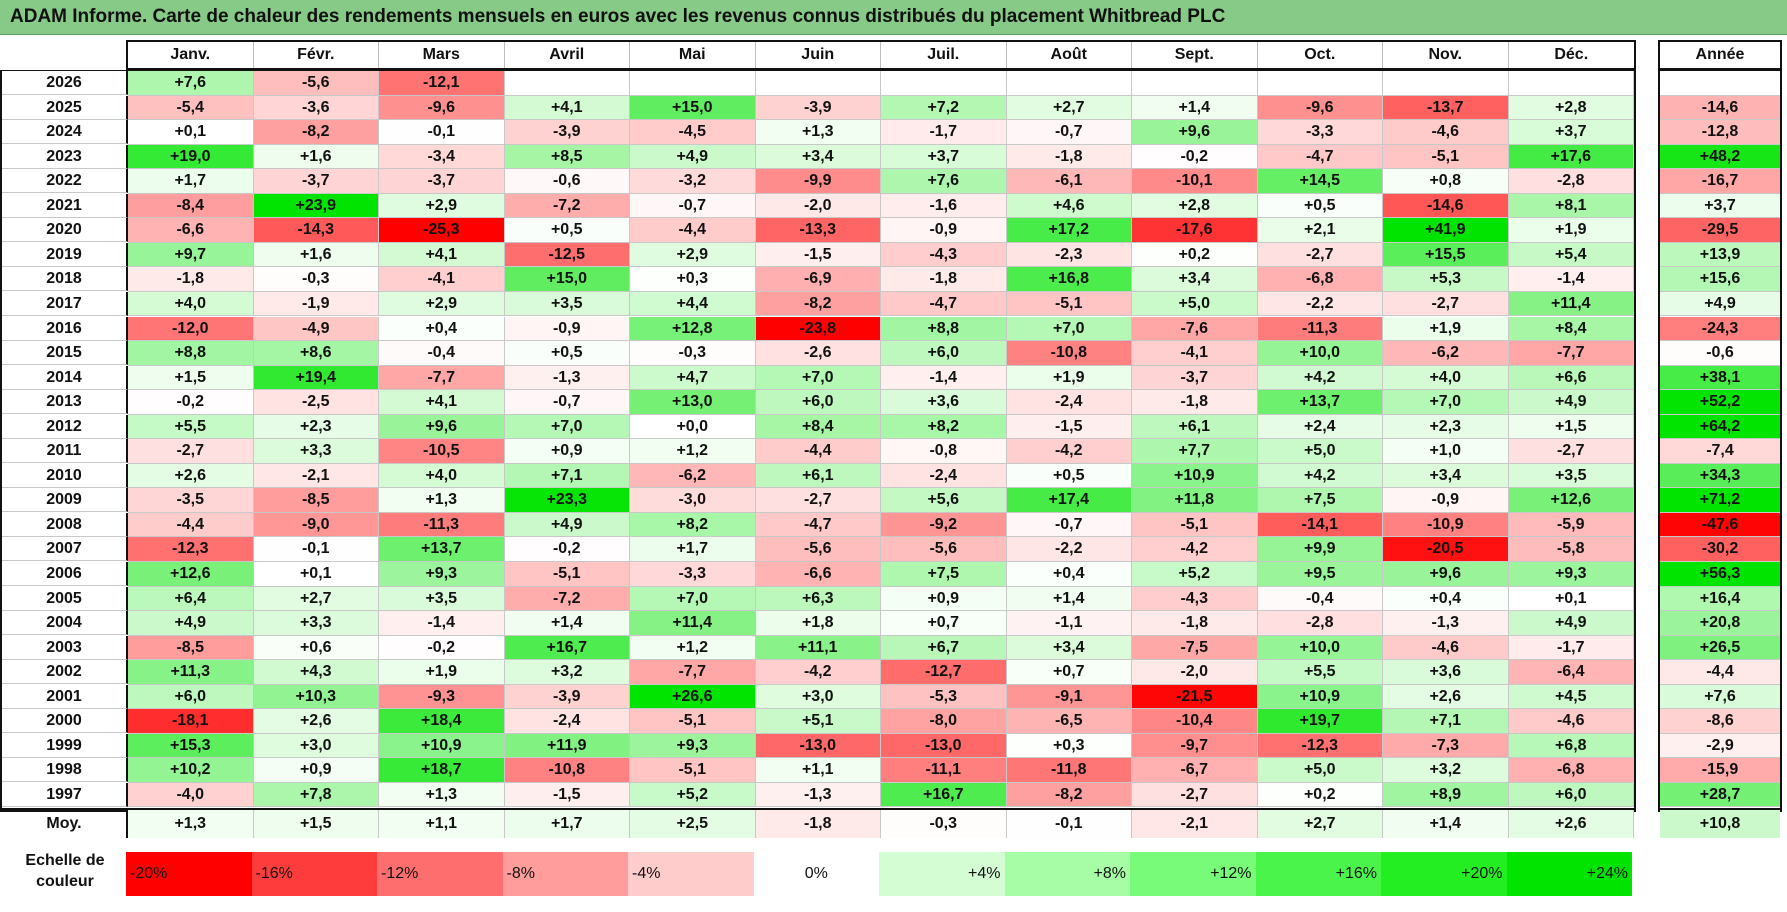  I want to click on row-label-2021: 2021, so click(65, 205).